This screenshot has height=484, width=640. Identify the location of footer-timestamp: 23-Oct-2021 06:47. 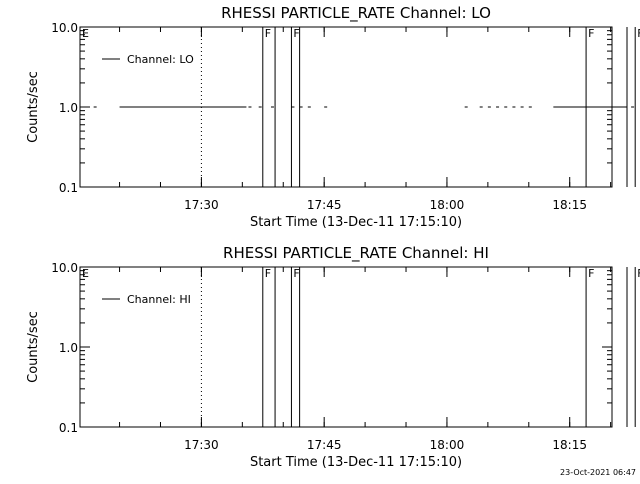
(598, 472).